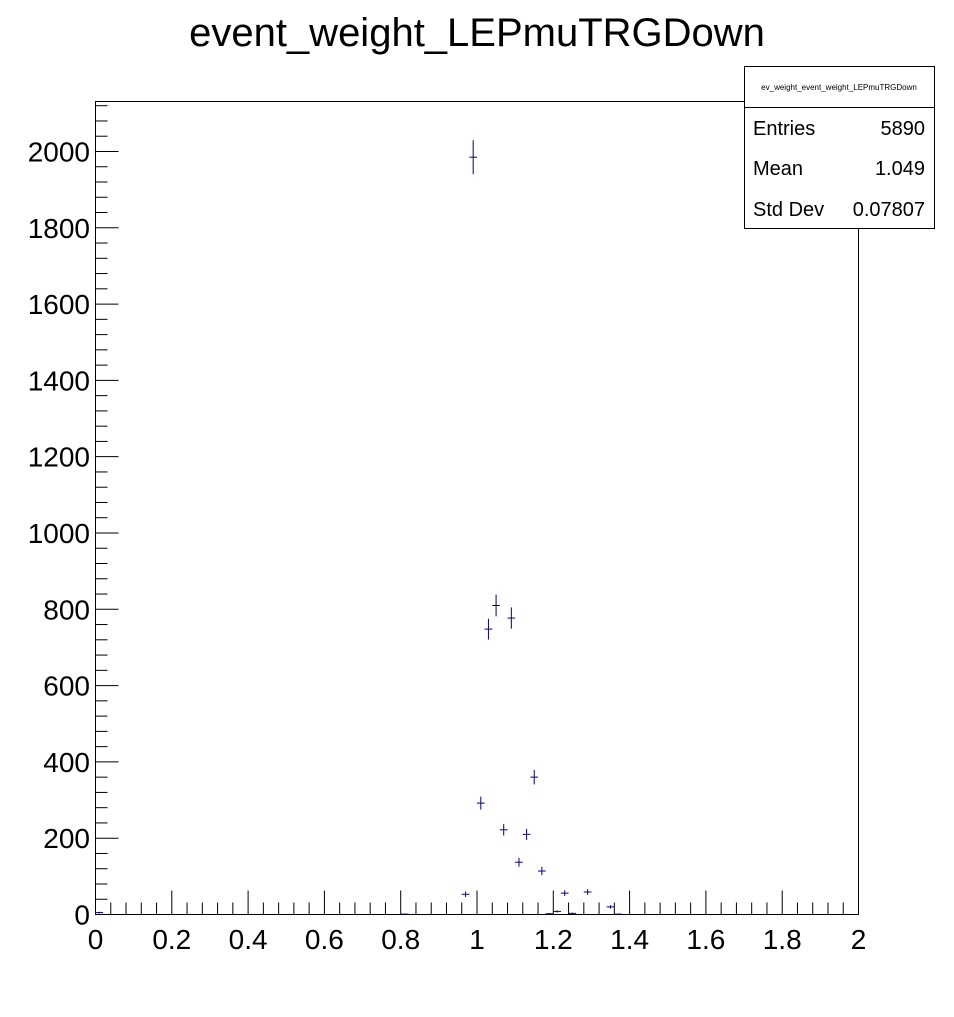  Describe the element at coordinates (324, 939) in the screenshot. I see `x-tick-label: 0.6` at that location.